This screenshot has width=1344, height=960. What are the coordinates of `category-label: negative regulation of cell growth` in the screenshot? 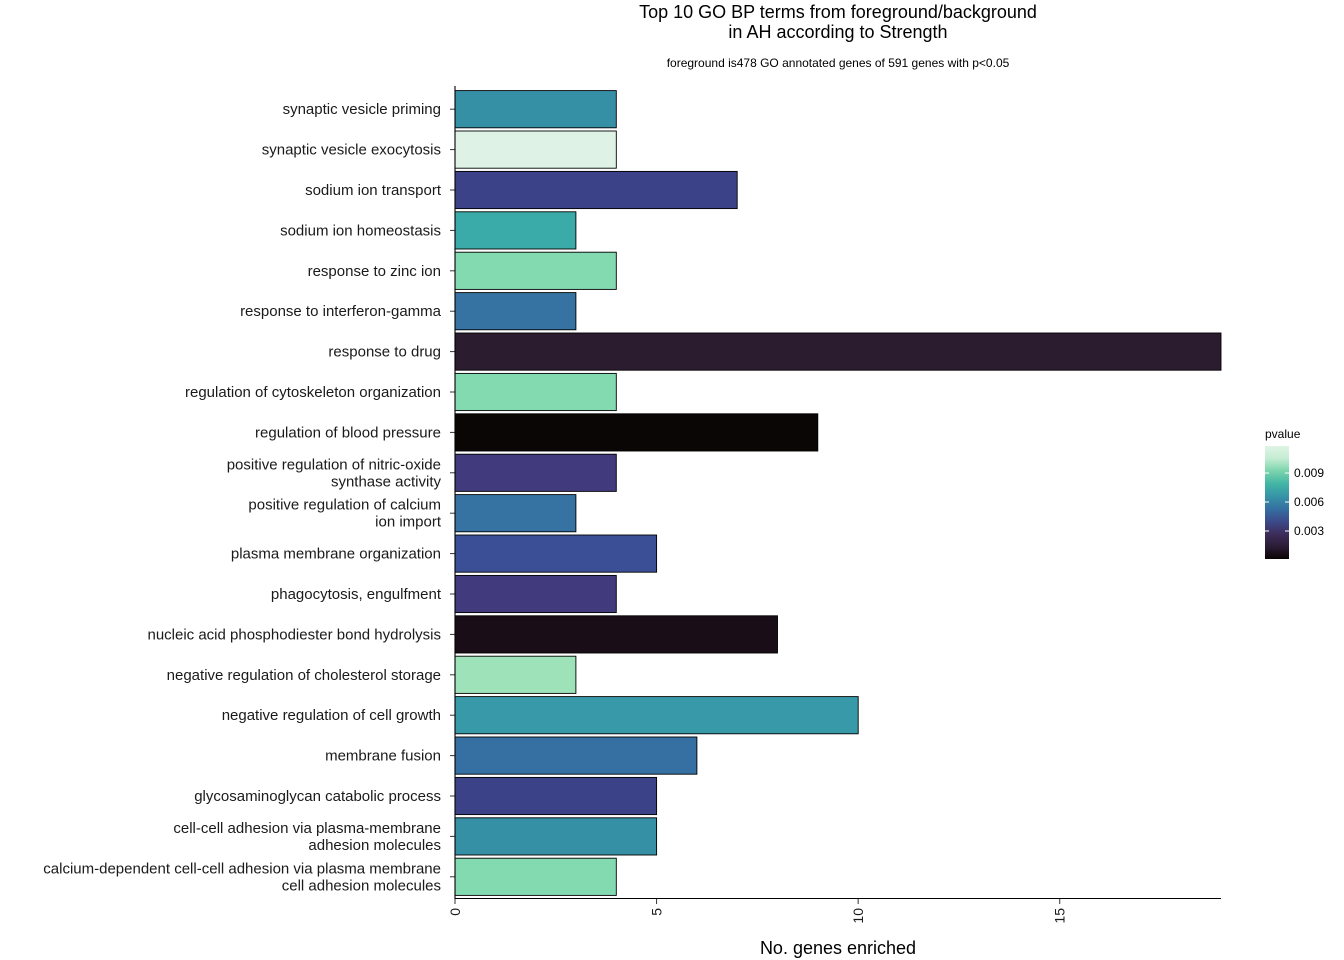 It's located at (331, 715).